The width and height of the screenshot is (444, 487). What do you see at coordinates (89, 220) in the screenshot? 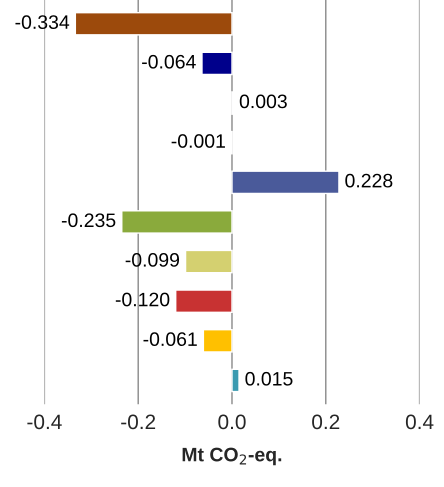
I see `data-label: -0.235` at bounding box center [89, 220].